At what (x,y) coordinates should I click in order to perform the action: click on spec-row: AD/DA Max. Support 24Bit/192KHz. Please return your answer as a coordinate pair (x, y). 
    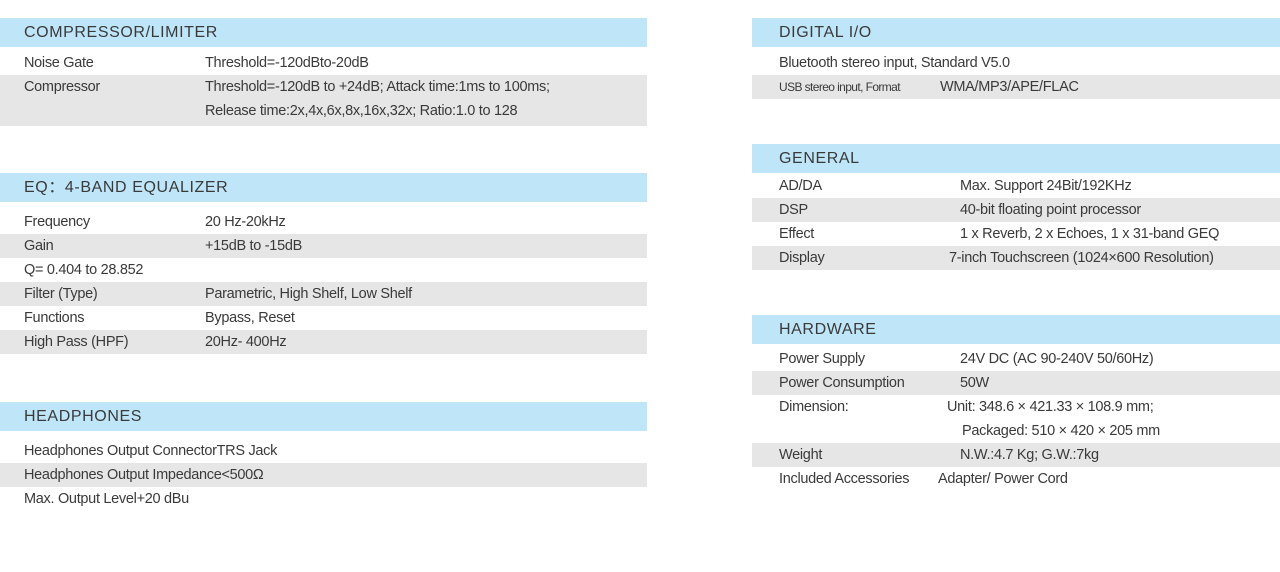
    Looking at the image, I should click on (1016, 186).